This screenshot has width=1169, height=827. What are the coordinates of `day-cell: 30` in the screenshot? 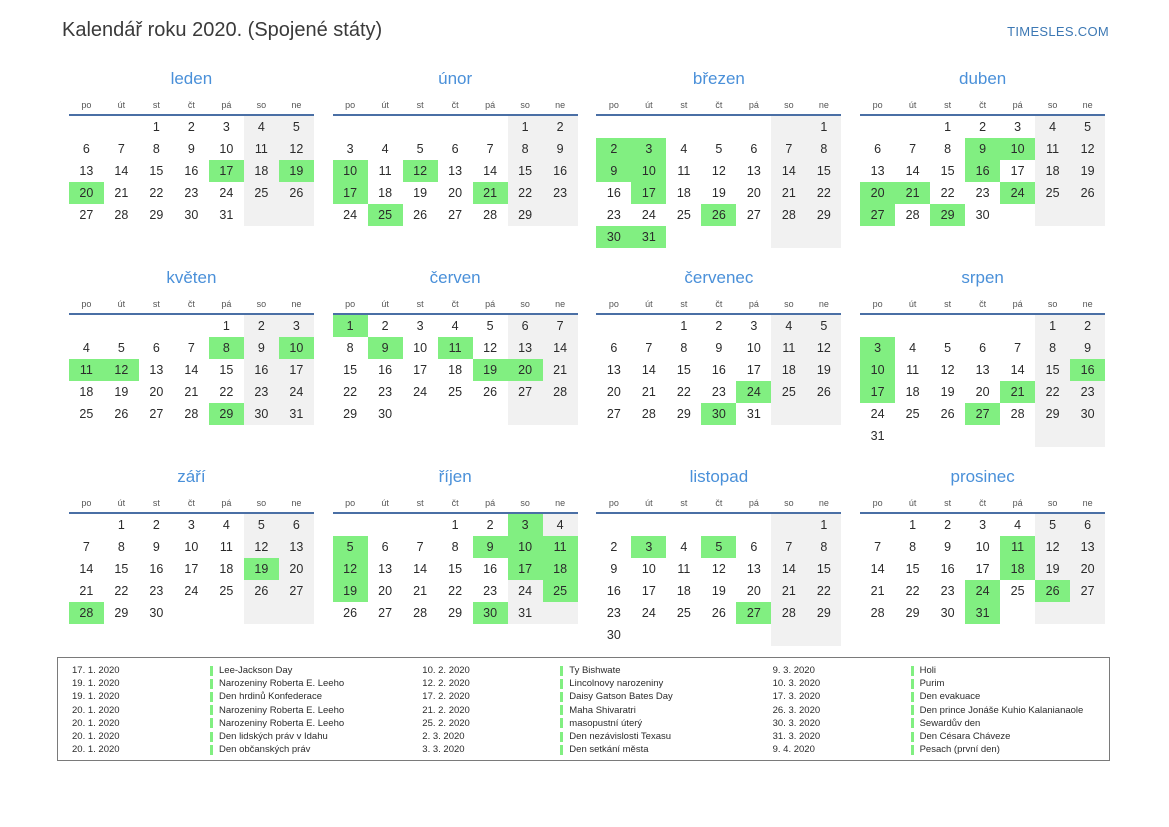 It's located at (1088, 414).